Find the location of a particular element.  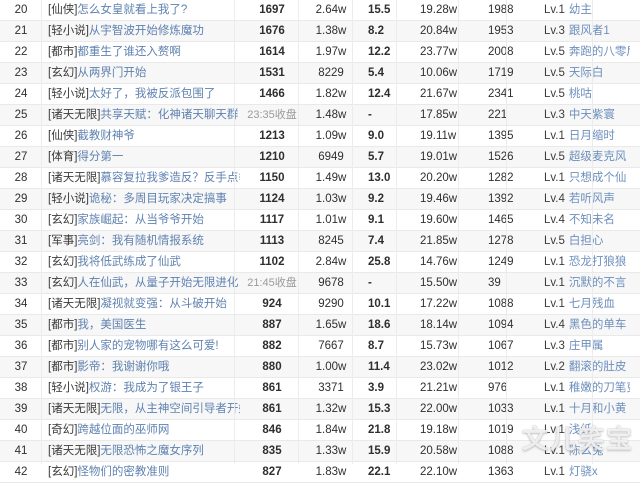

cell-title: [诸天无限]无限，从主神空间引导者开始 is located at coordinates (141, 409).